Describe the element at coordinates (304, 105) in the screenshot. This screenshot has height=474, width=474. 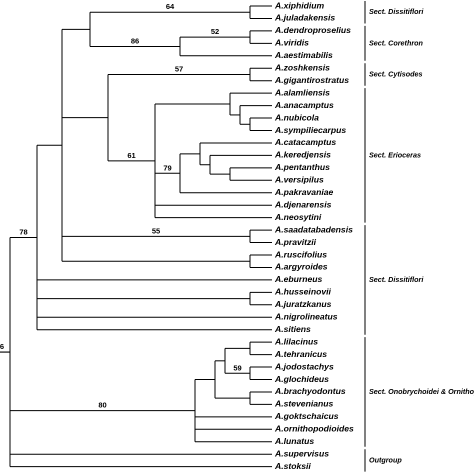
I see `taxon-label: A.anacamptus` at that location.